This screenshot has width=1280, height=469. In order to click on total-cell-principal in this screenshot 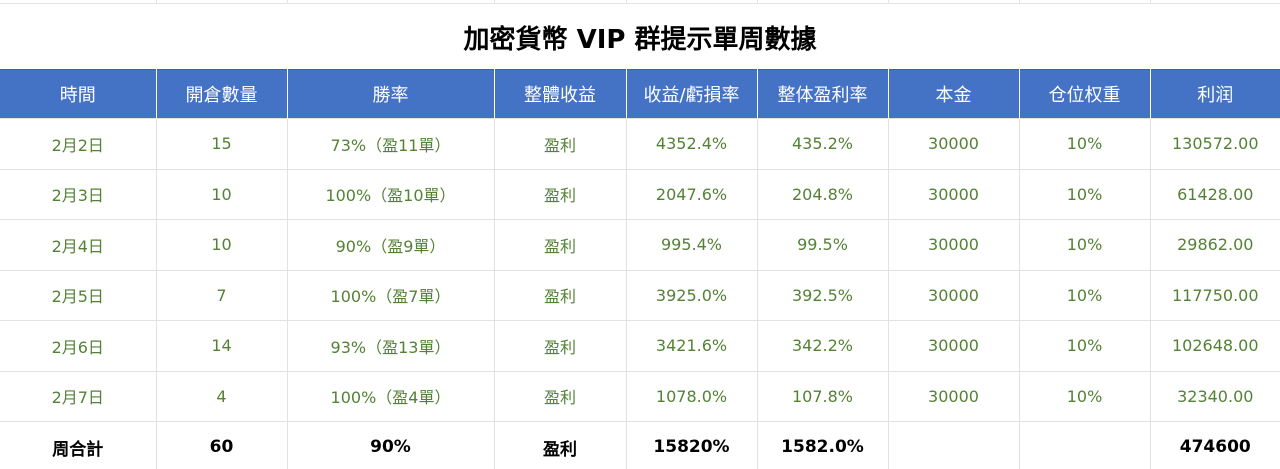, I will do `click(953, 445)`.